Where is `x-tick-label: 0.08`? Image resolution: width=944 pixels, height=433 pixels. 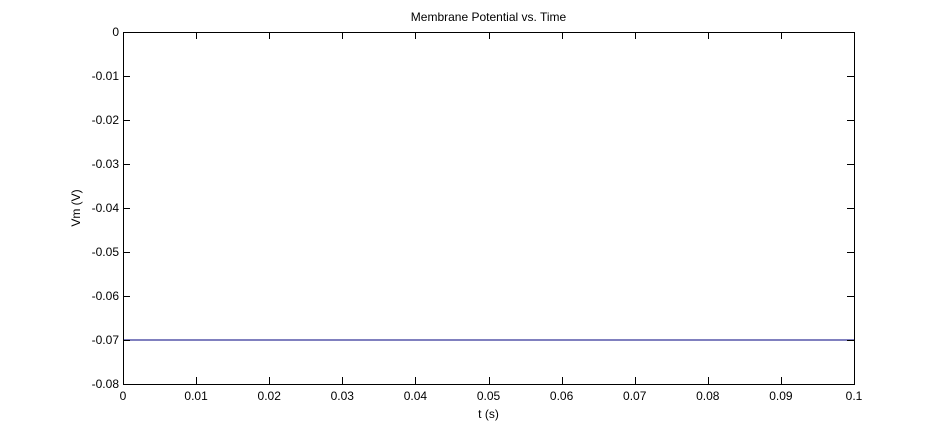 x-tick-label: 0.08 is located at coordinates (708, 396).